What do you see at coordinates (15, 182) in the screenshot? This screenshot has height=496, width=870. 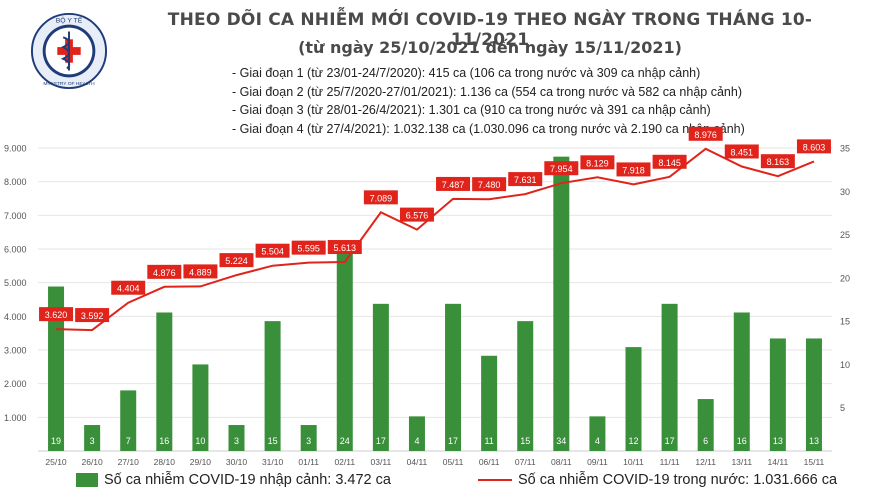 I see `y-left-tick-label: 8.000` at bounding box center [15, 182].